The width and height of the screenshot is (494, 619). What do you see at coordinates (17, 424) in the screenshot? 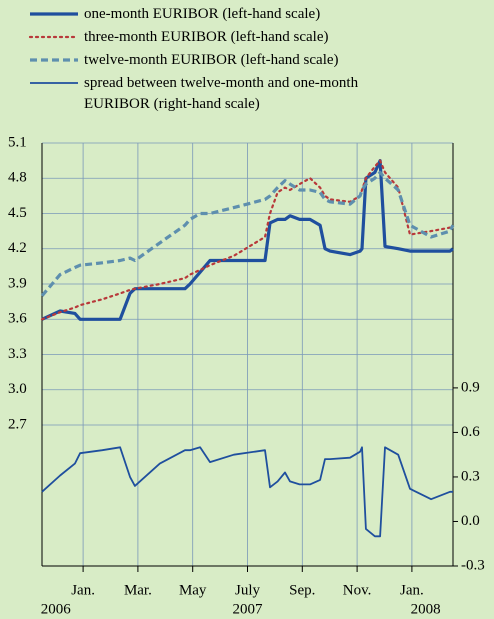
I see `y-tick-label: 2.7` at bounding box center [17, 424].